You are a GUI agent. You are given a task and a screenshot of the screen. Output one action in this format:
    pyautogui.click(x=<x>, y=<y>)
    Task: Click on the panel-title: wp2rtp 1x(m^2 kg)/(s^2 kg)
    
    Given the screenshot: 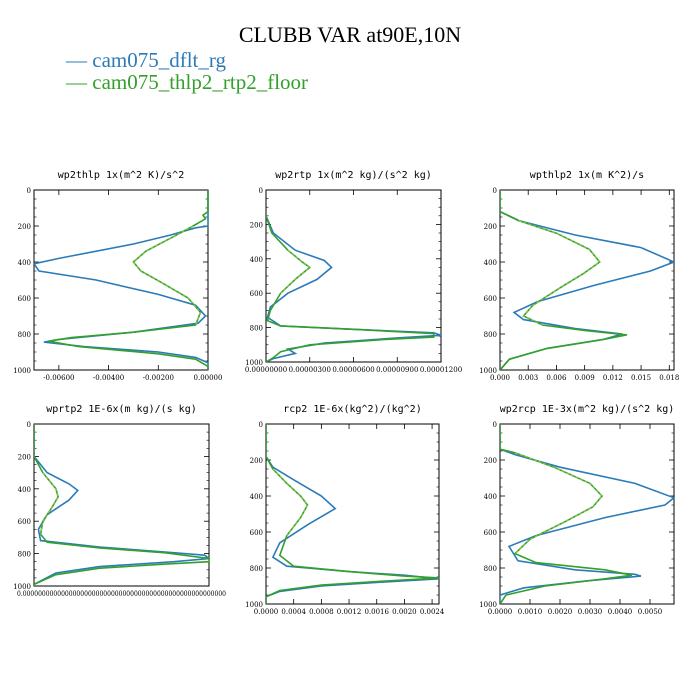 What is the action you would take?
    pyautogui.click(x=353, y=175)
    